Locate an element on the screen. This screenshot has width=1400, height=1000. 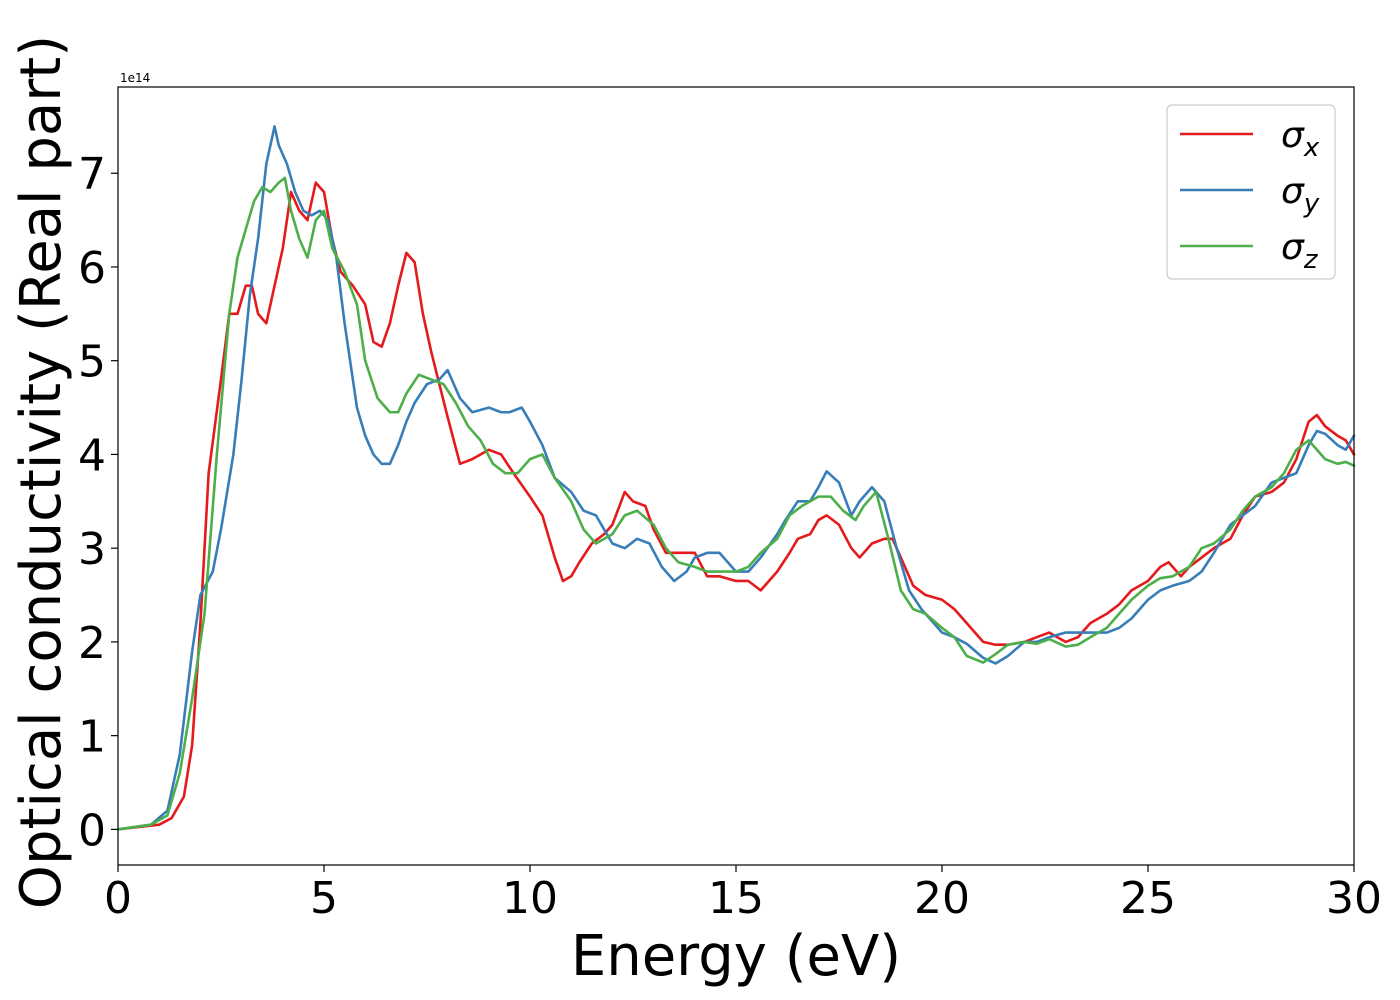
x-tick-label: 15 is located at coordinates (736, 898).